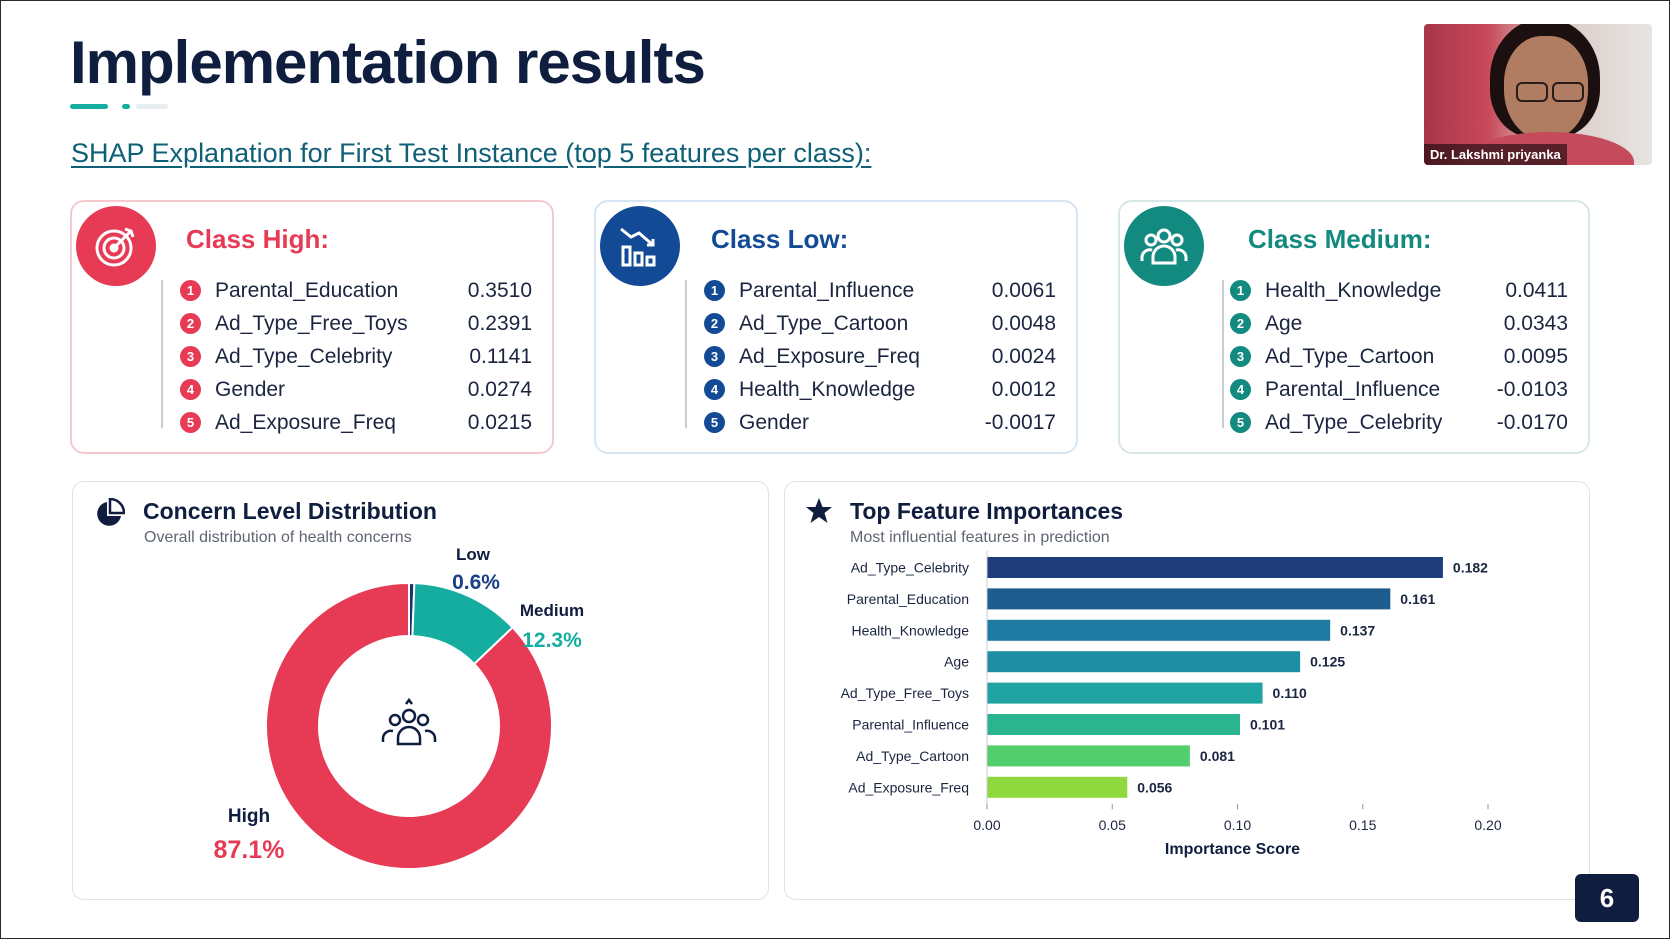 The height and width of the screenshot is (941, 1672). What do you see at coordinates (1057, 787) in the screenshot?
I see `bar-ad-exposure-freq` at bounding box center [1057, 787].